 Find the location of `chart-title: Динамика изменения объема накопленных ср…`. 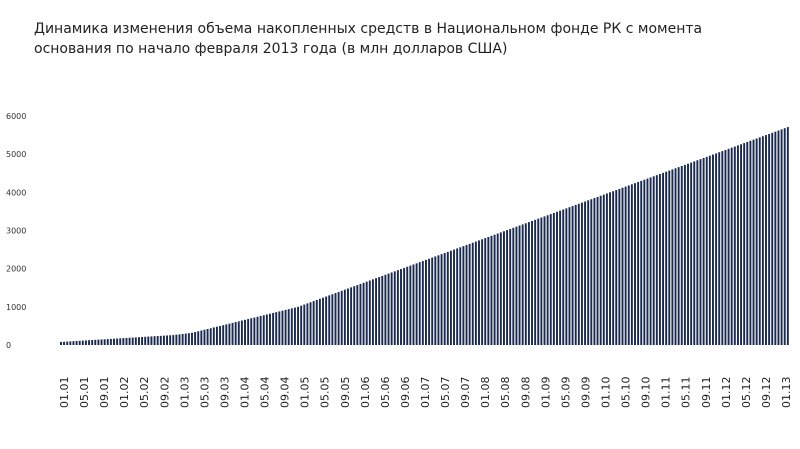

chart-title: Динамика изменения объема накопленных ср… is located at coordinates (368, 39).